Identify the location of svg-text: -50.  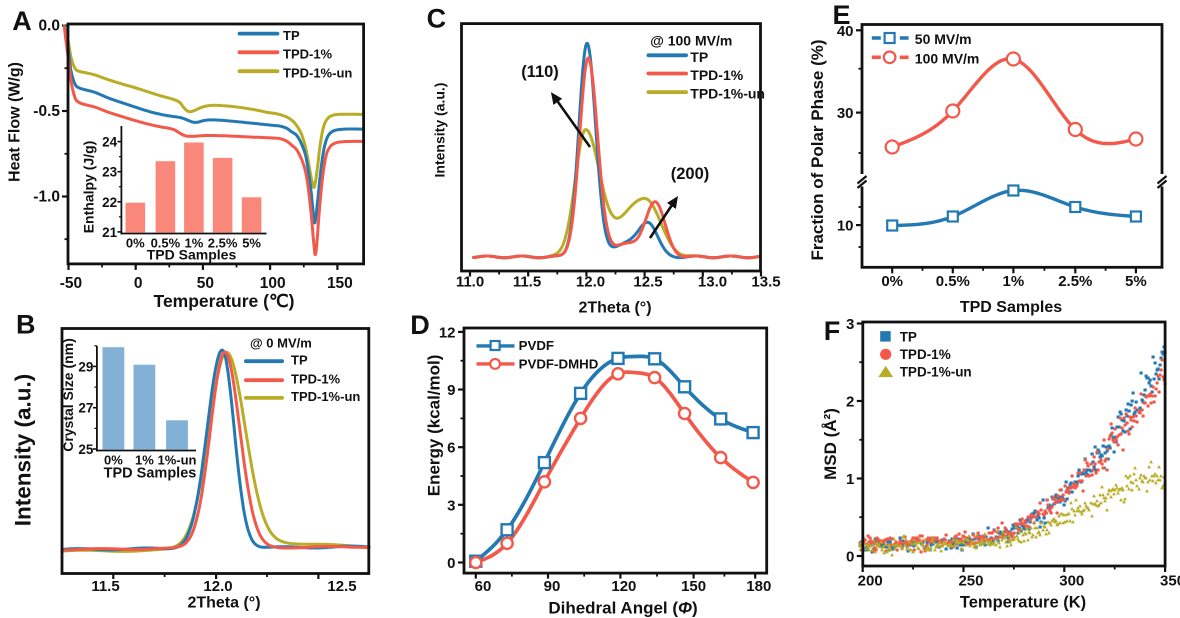
(71, 283).